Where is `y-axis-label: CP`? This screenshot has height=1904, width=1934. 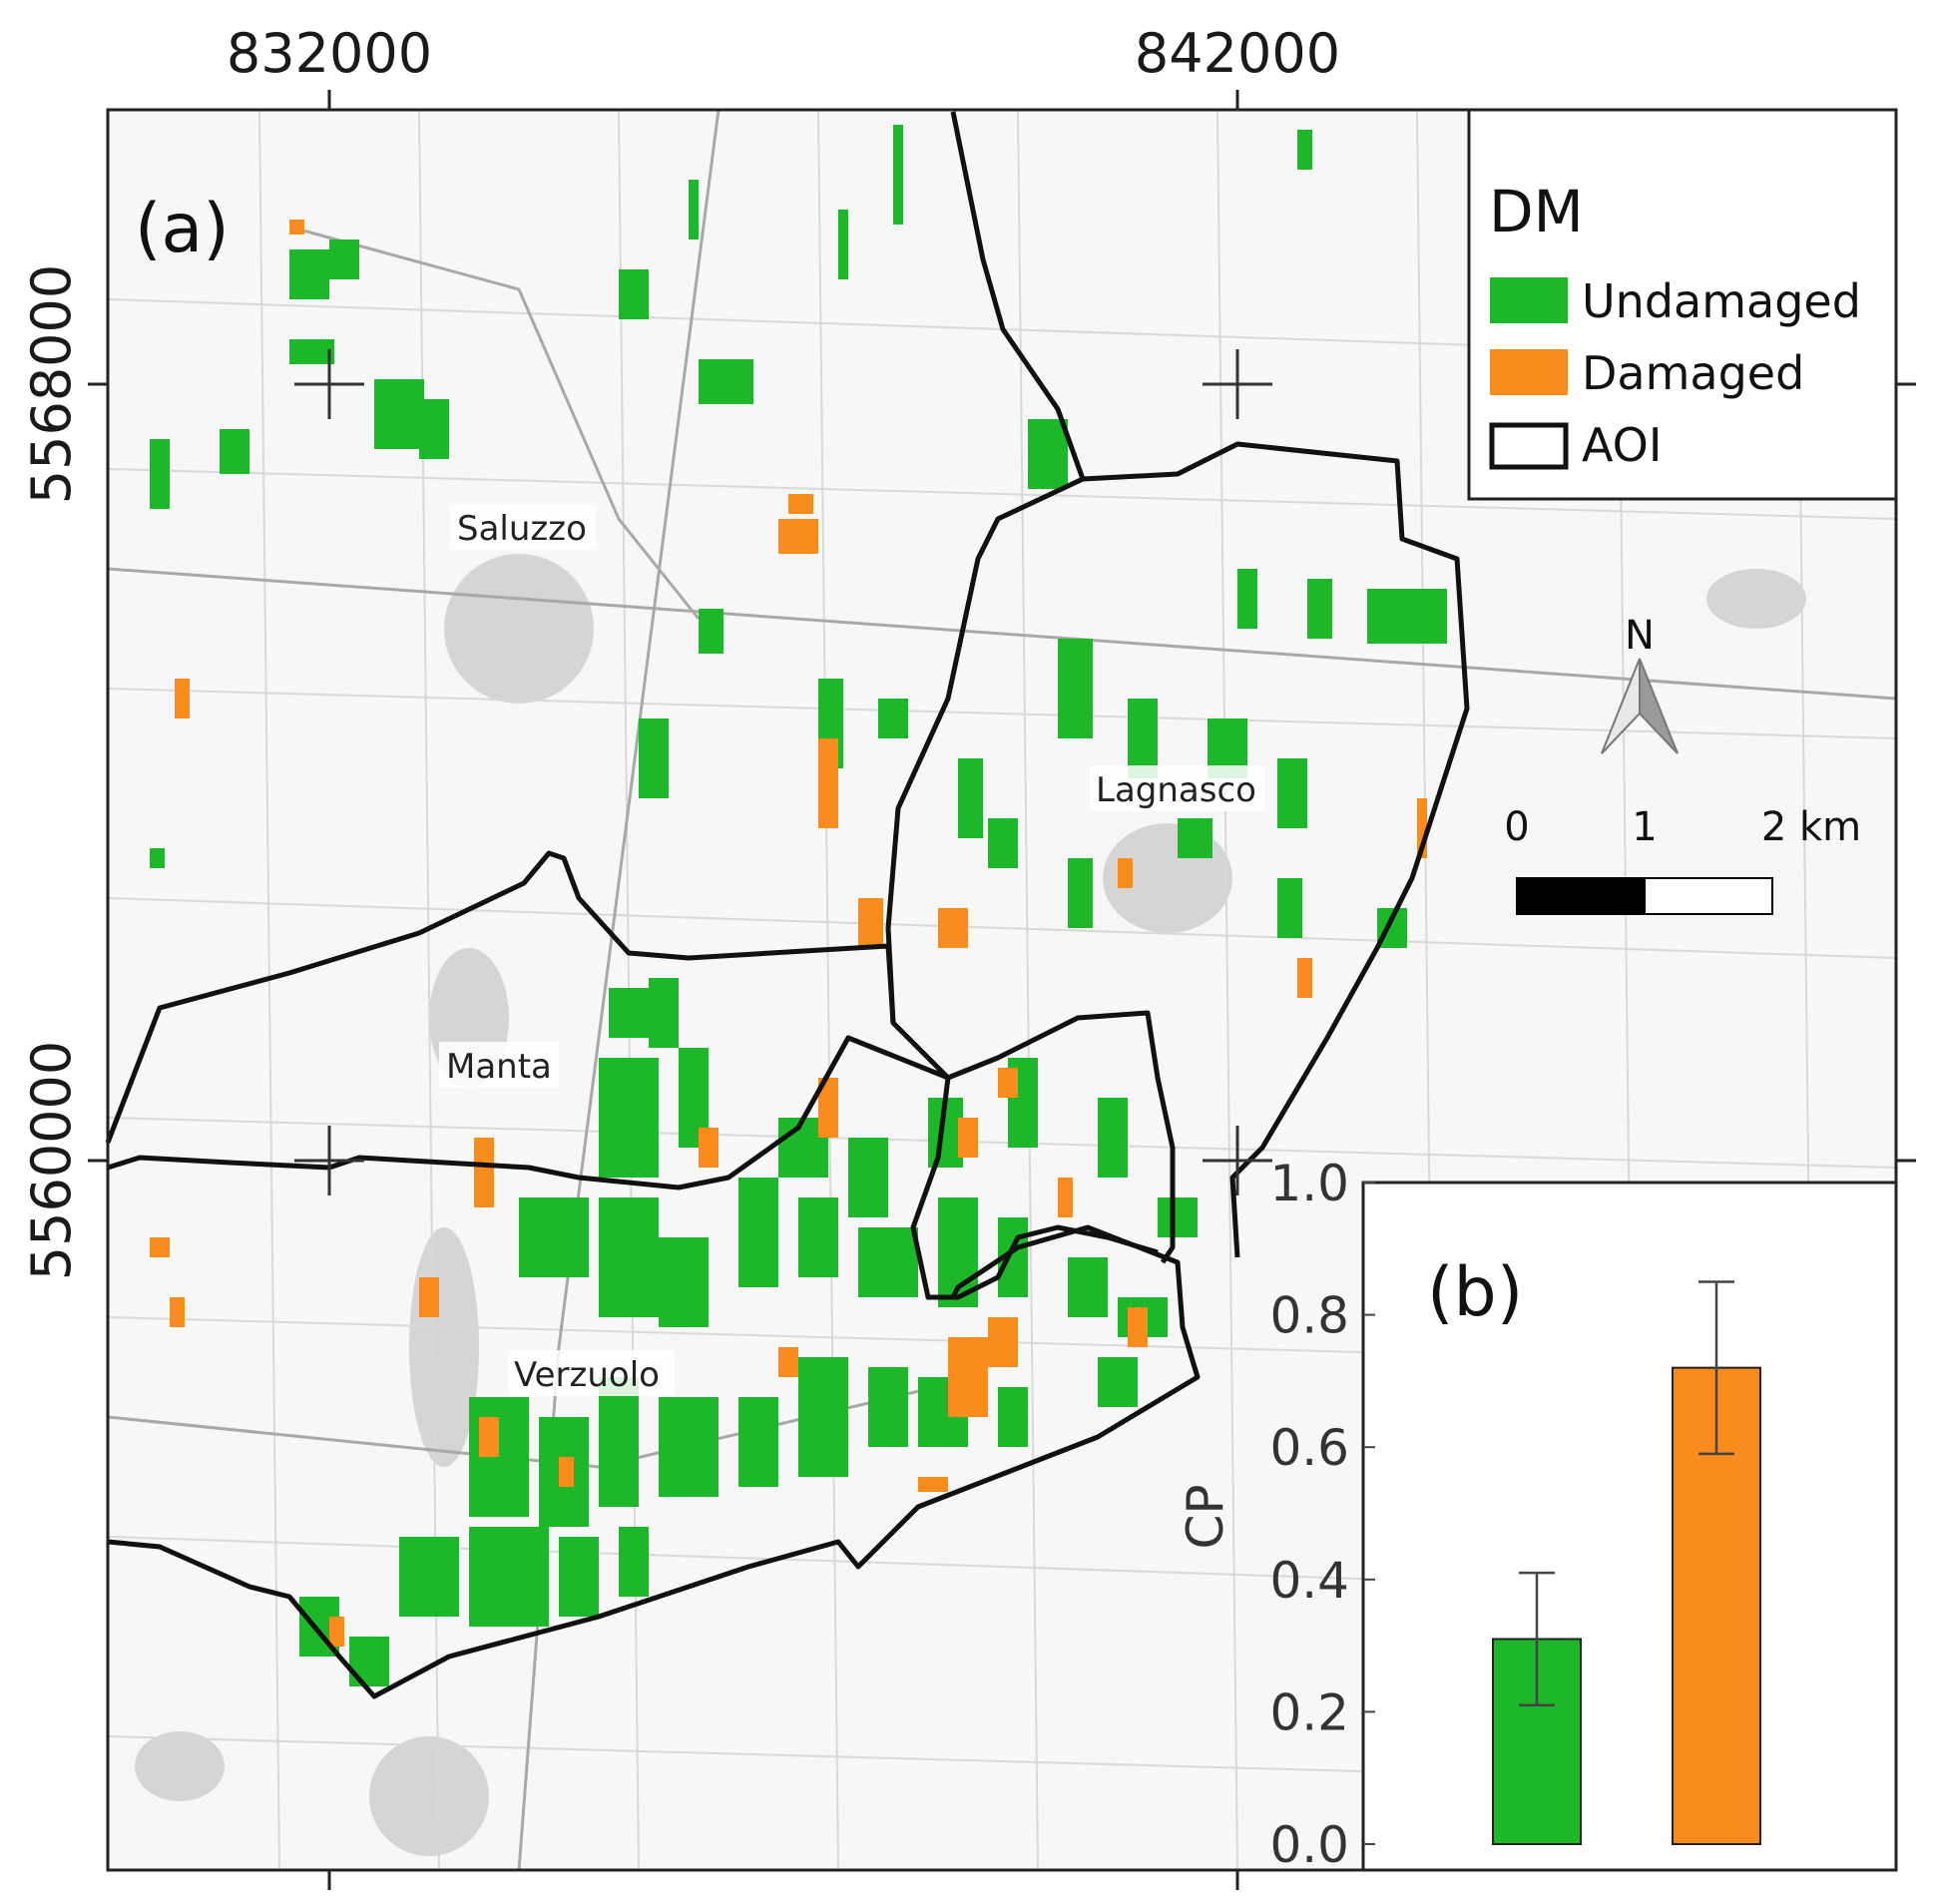
y-axis-label: CP is located at coordinates (1205, 1516).